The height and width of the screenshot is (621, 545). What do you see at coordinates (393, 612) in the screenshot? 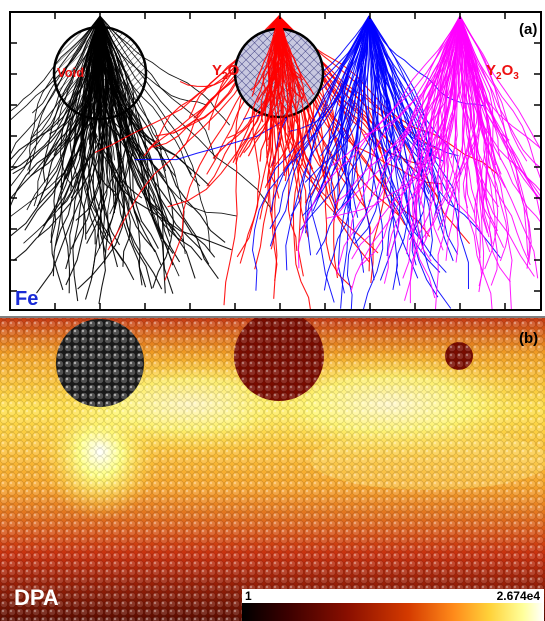
I see `colorbar-gradient` at bounding box center [393, 612].